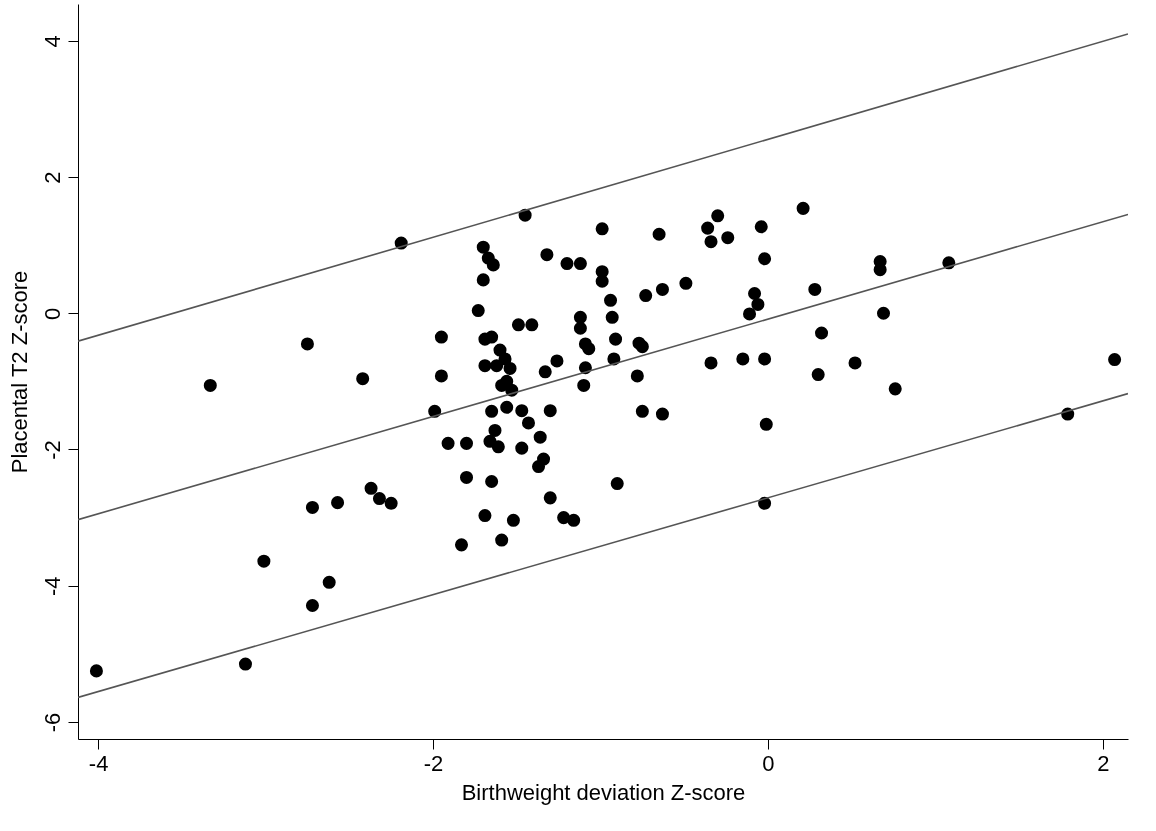 The image size is (1156, 831). Describe the element at coordinates (52, 586) in the screenshot. I see `y-tick-label: -4` at that location.